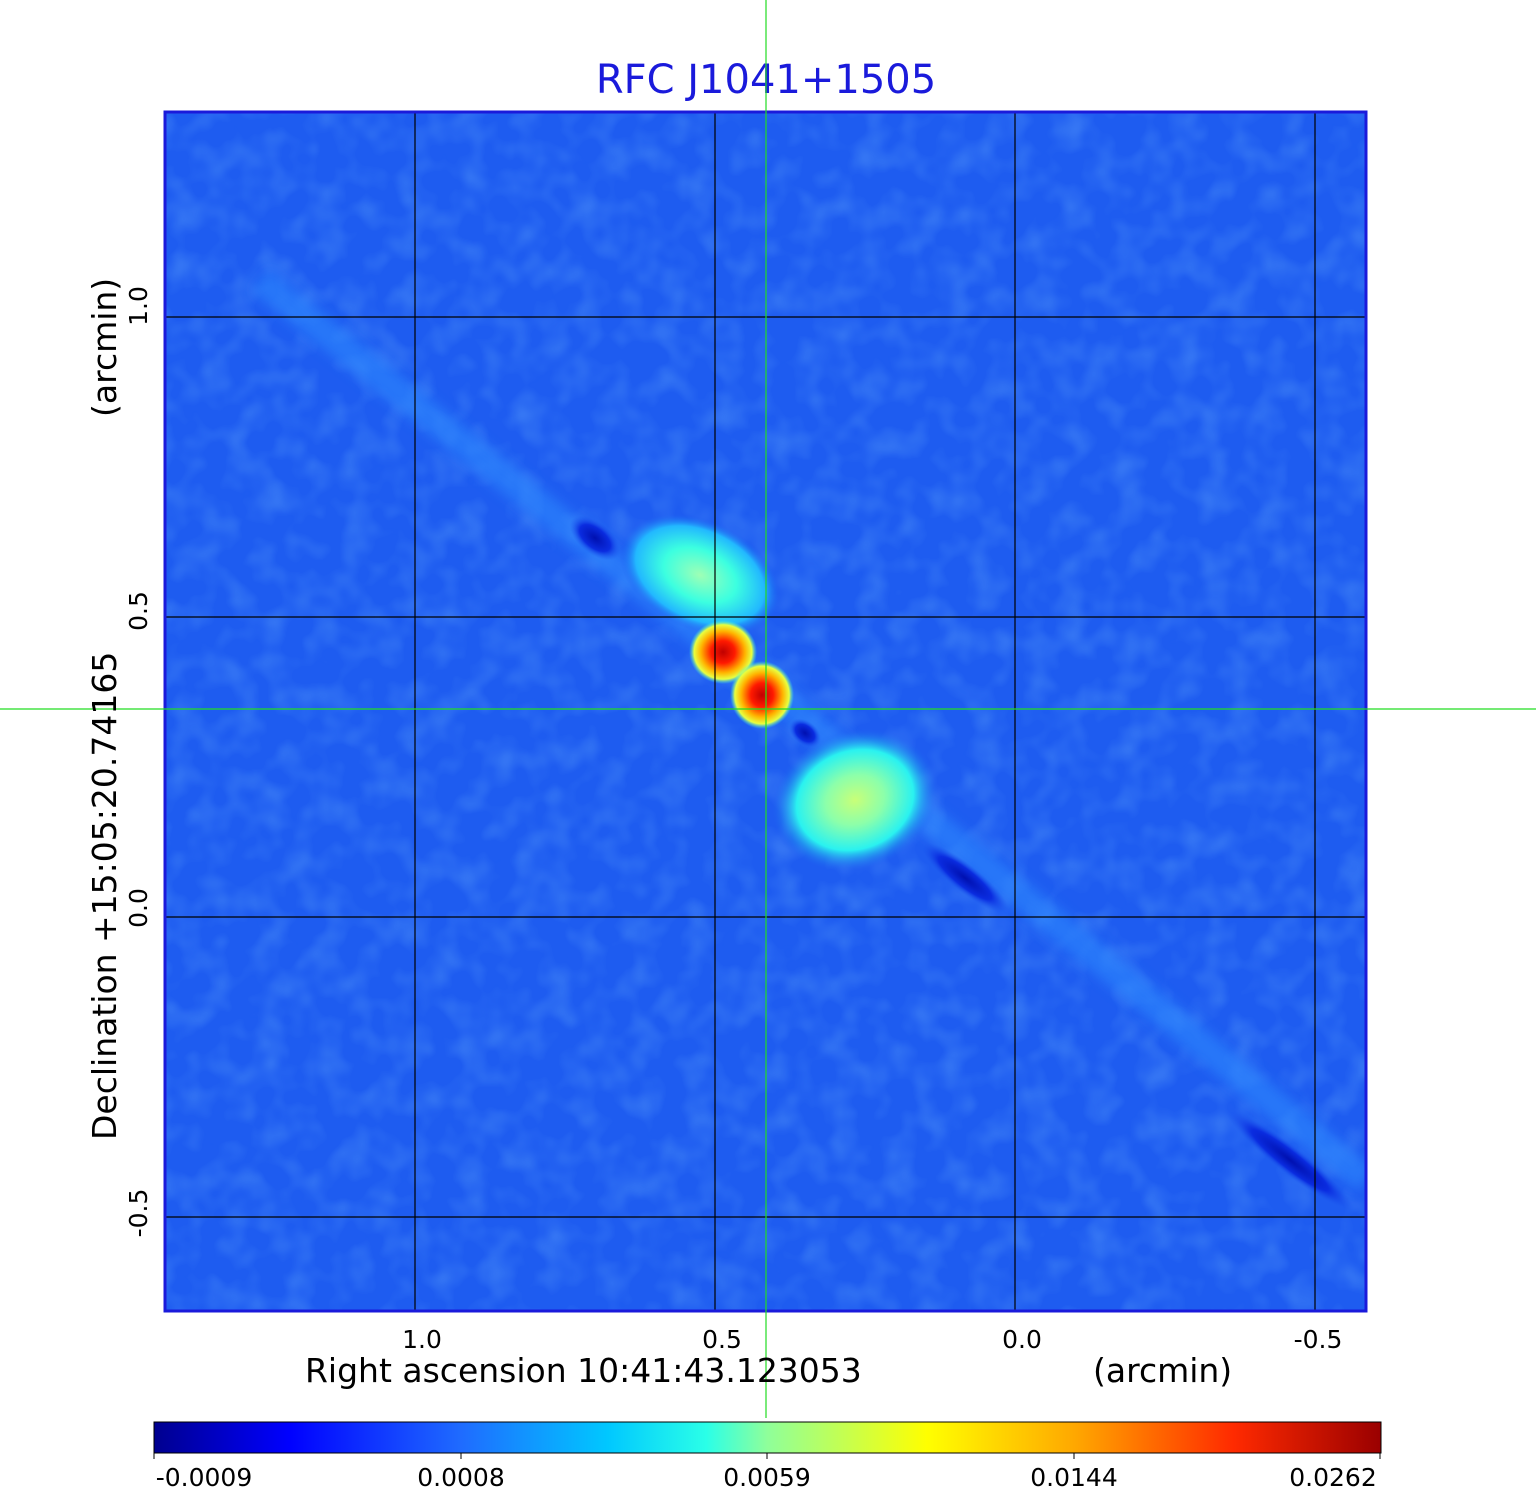 This screenshot has height=1511, width=1536. Describe the element at coordinates (104, 896) in the screenshot. I see `y-axis-label: Declination +15:05:20.74165` at that location.